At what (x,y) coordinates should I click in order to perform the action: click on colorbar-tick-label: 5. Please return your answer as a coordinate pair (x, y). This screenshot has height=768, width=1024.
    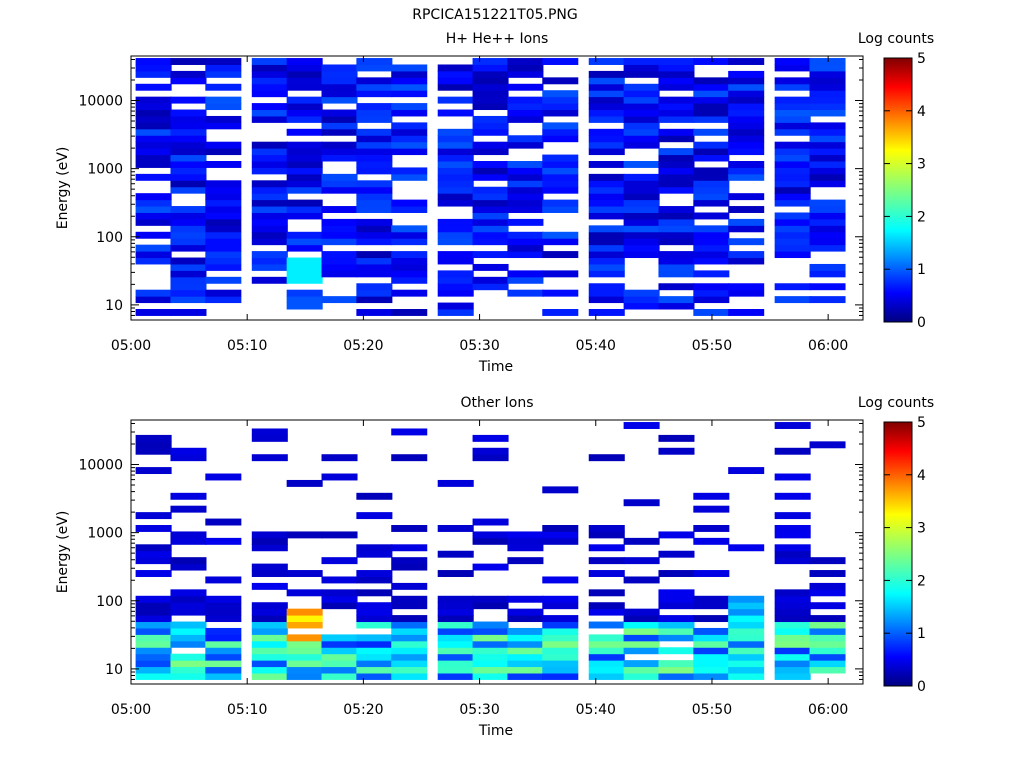
    Looking at the image, I should click on (921, 423).